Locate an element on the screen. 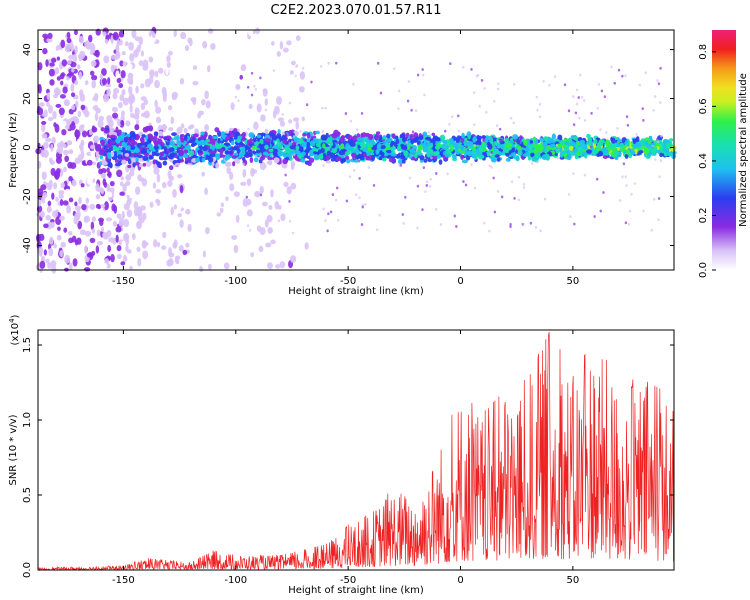 The image size is (750, 600). heatmap-x-tick-label: -100 is located at coordinates (235, 281).